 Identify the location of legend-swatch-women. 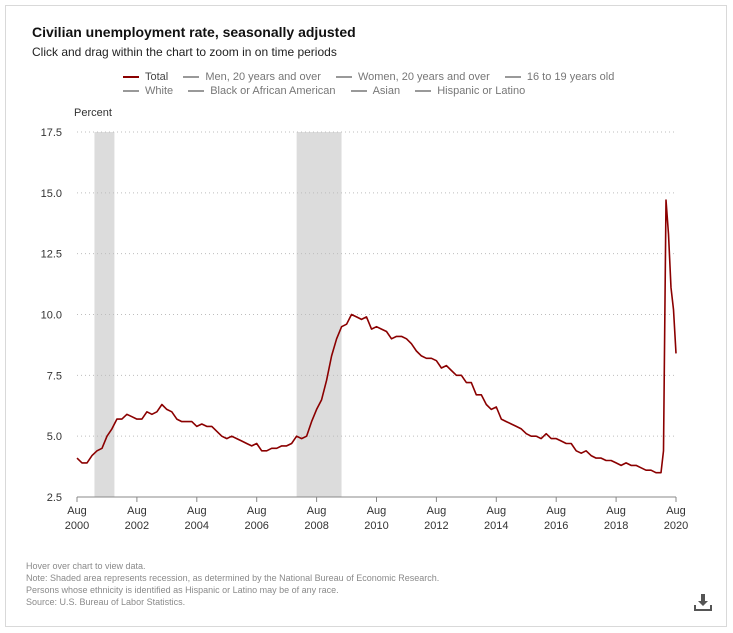
(343, 77).